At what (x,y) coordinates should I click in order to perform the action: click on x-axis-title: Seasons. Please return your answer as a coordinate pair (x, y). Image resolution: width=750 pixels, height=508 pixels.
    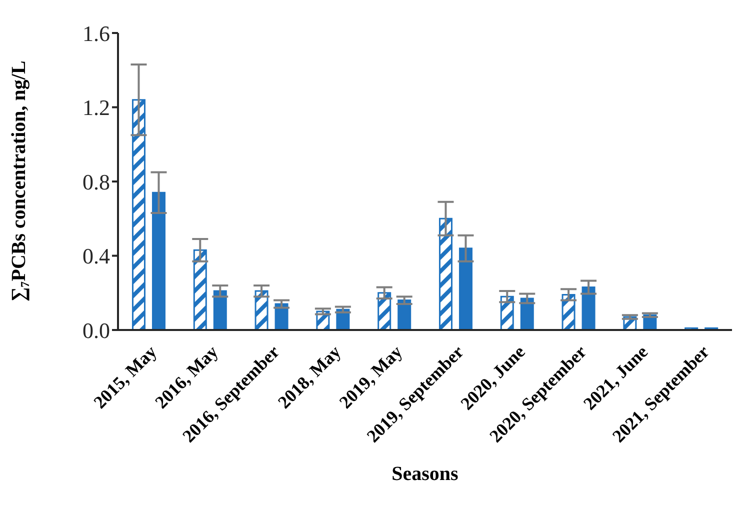
    Looking at the image, I should click on (425, 474).